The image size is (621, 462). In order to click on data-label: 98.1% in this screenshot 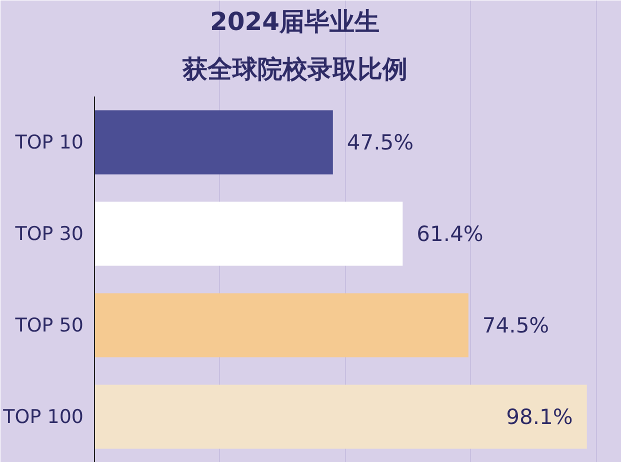, I will do `click(539, 416)`.